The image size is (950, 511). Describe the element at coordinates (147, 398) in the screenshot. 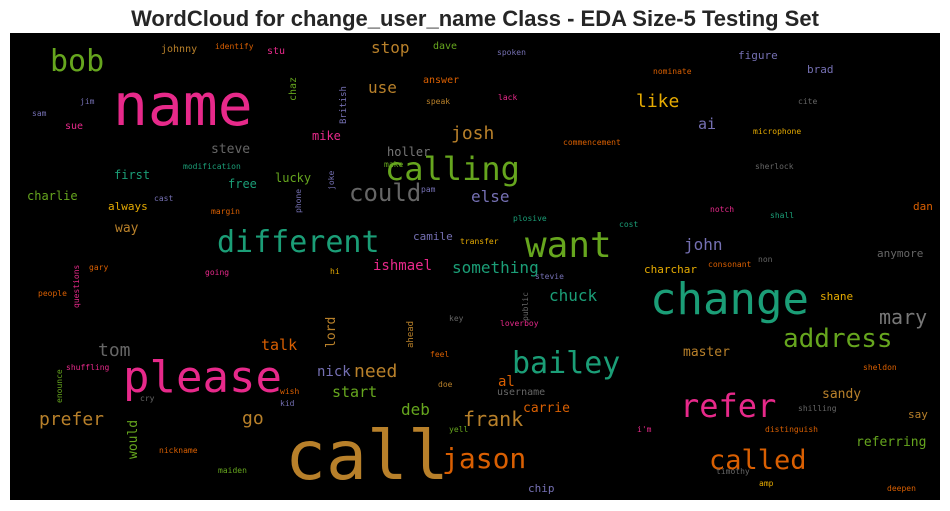

I see `word-cry: cry` at that location.